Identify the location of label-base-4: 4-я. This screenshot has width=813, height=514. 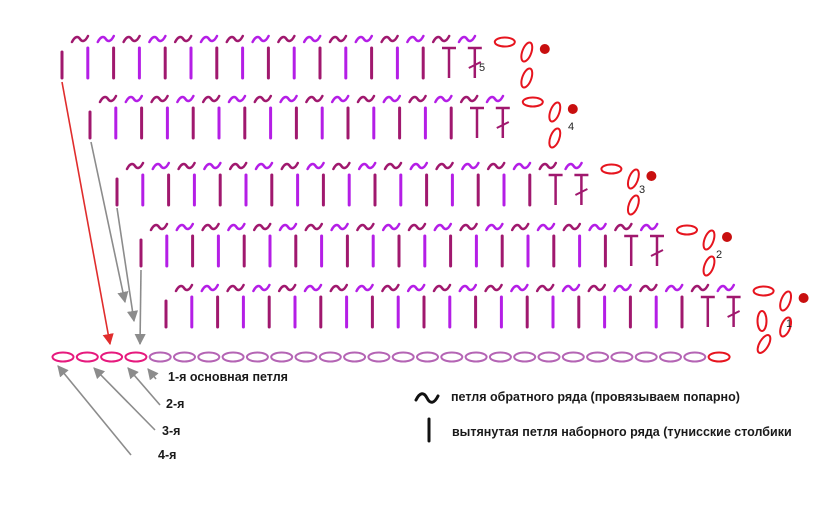
(167, 455).